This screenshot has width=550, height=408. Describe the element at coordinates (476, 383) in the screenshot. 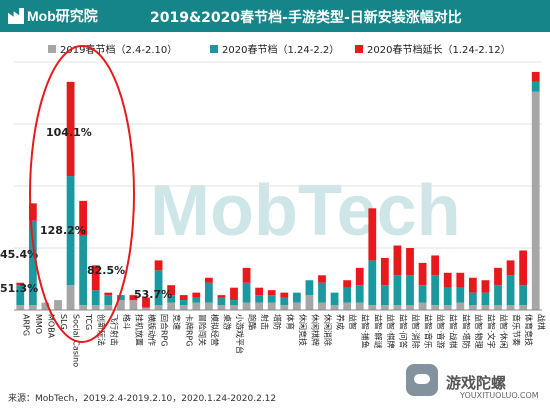

I see `watermark-name: 游戏陀螺` at that location.